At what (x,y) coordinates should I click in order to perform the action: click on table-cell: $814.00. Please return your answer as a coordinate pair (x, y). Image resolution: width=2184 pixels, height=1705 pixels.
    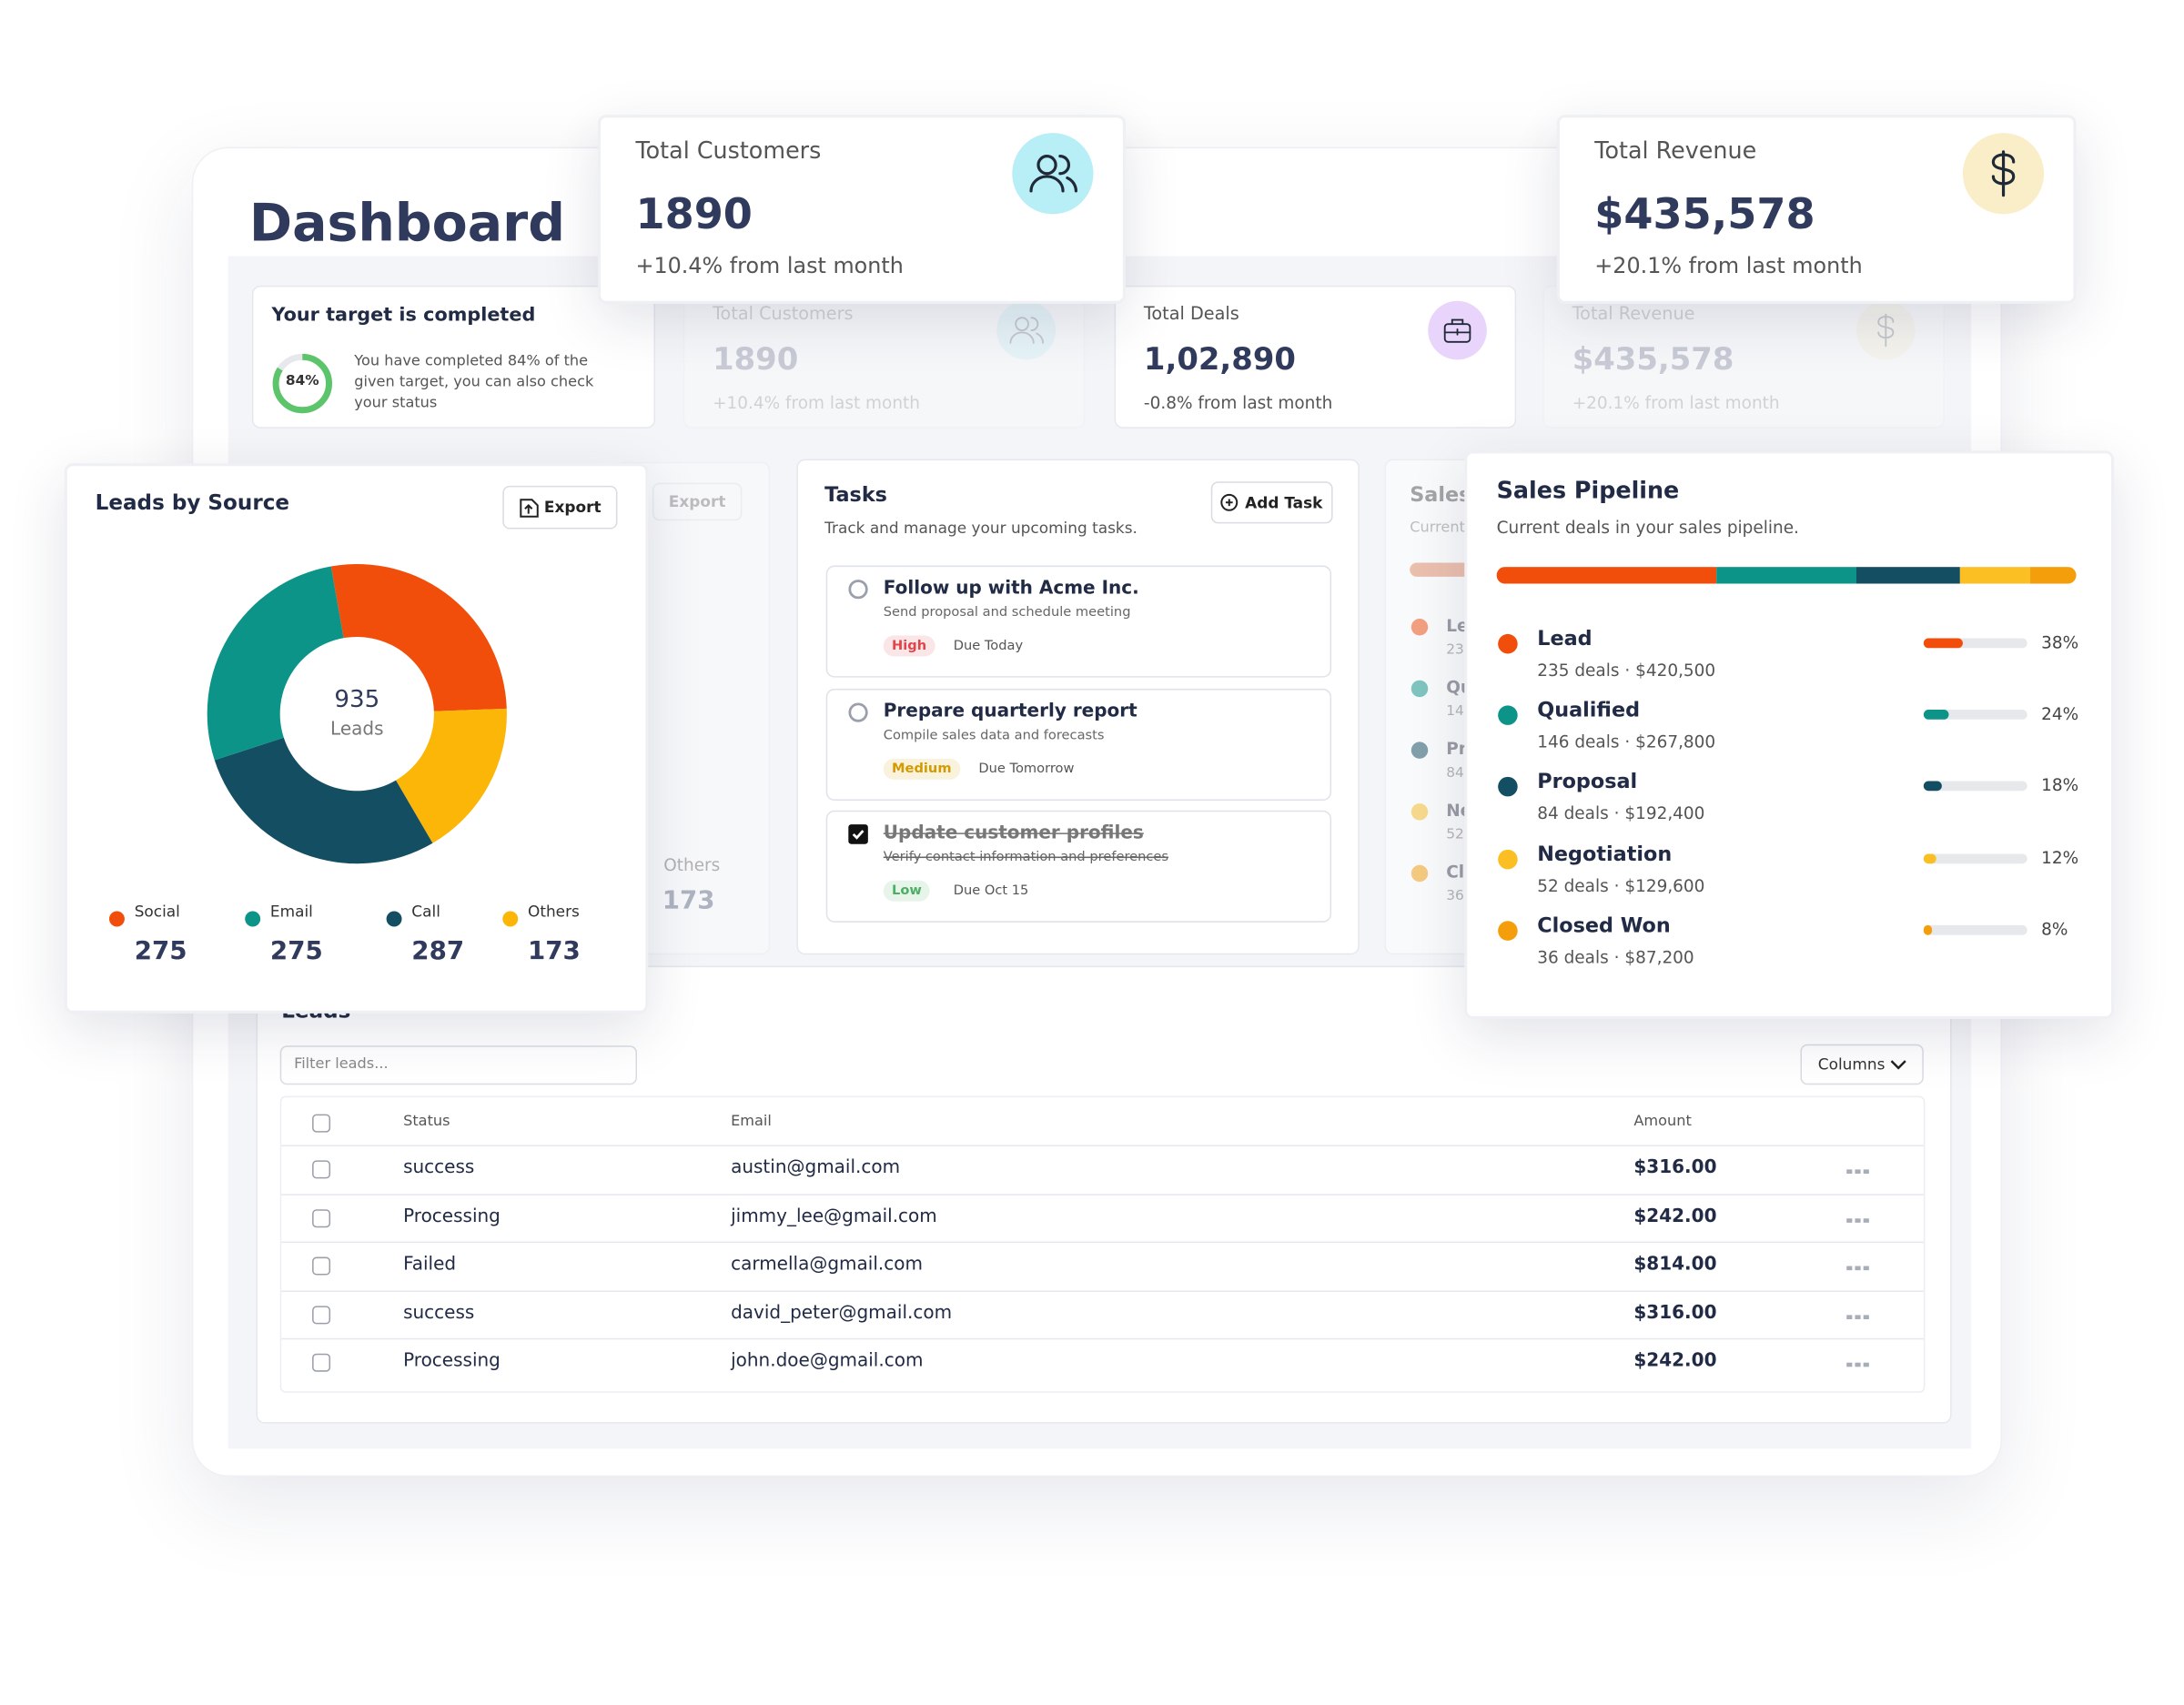
    Looking at the image, I should click on (1675, 1265).